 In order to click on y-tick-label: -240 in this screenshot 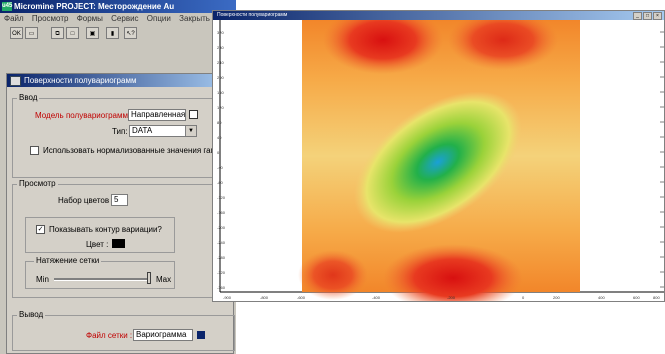, I will do `click(221, 242)`.